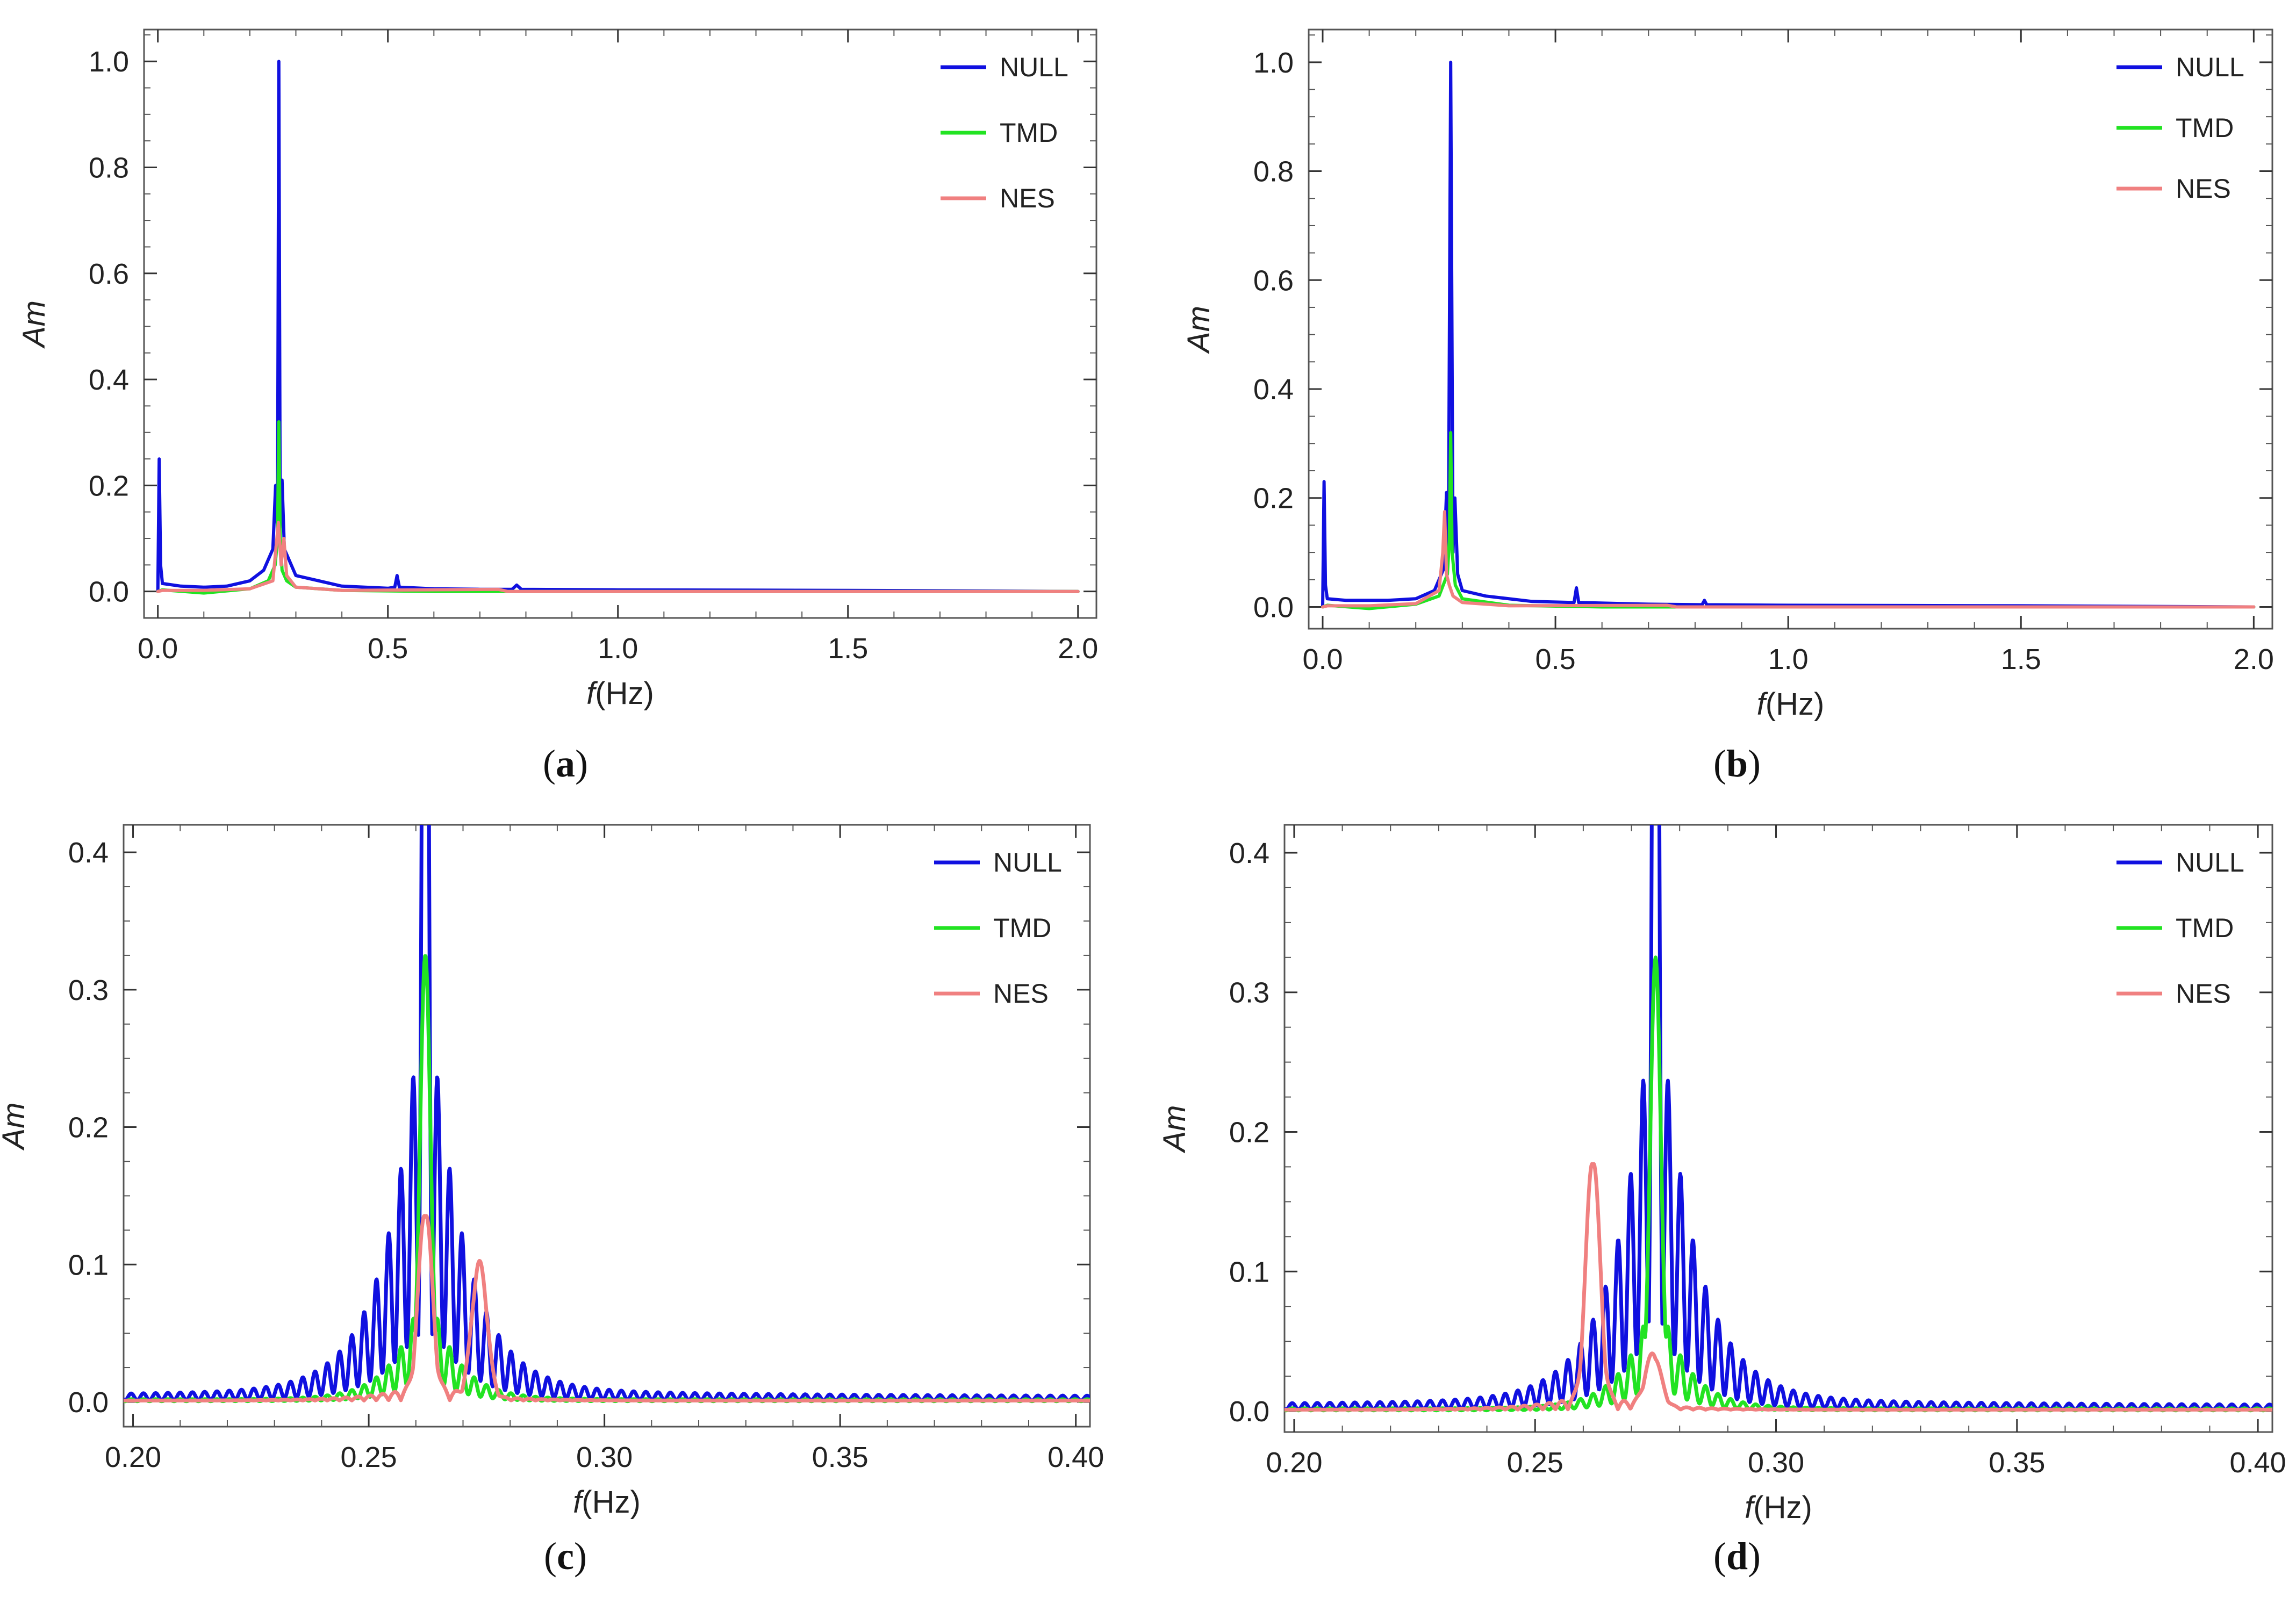 The image size is (2296, 1597). What do you see at coordinates (565, 1556) in the screenshot?
I see `panel-label: (c)` at bounding box center [565, 1556].